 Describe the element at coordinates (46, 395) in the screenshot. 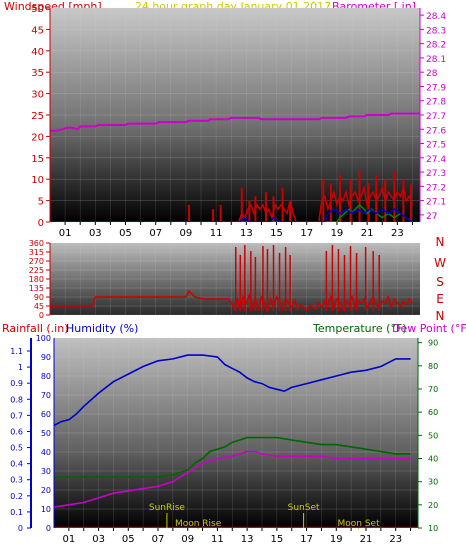

I see `humidity-tick-label: 70` at that location.